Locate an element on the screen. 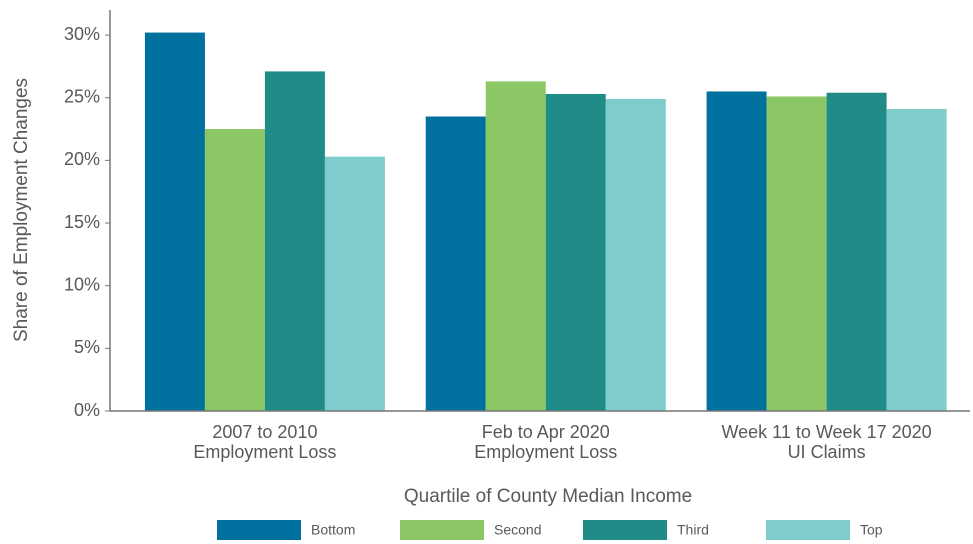 The image size is (973, 544). y-tick-label: 15% is located at coordinates (82, 222).